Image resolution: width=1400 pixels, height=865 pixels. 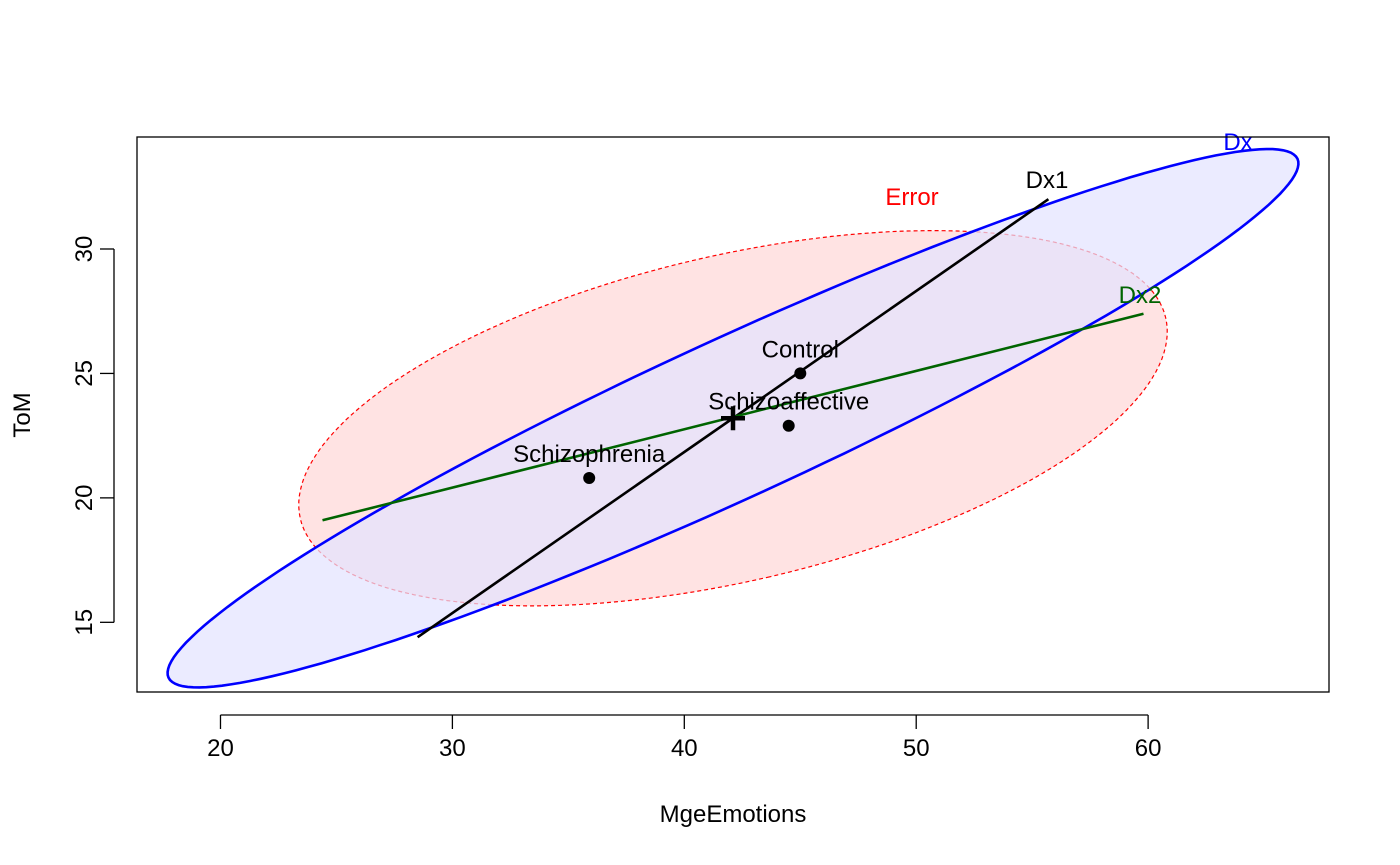 I want to click on group-label-control: Control, so click(x=800, y=349).